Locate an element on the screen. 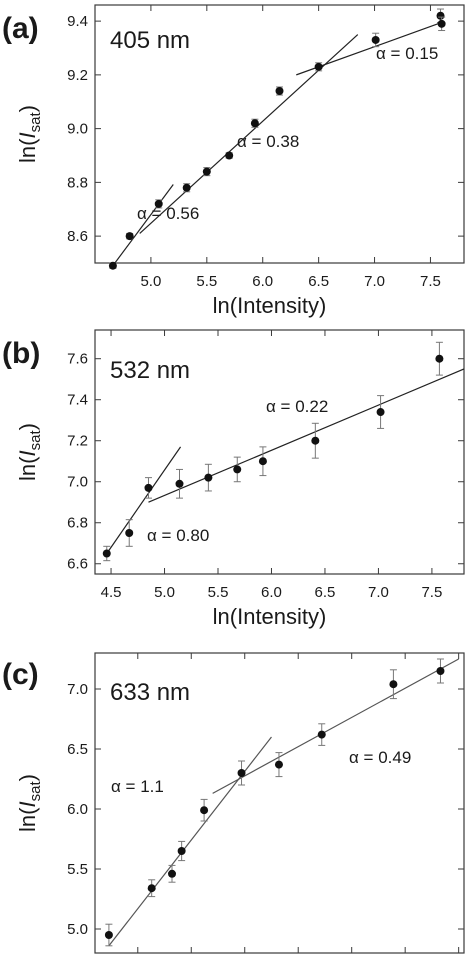 This screenshot has width=474, height=962. y-tick-label: 7.4 is located at coordinates (77, 400).